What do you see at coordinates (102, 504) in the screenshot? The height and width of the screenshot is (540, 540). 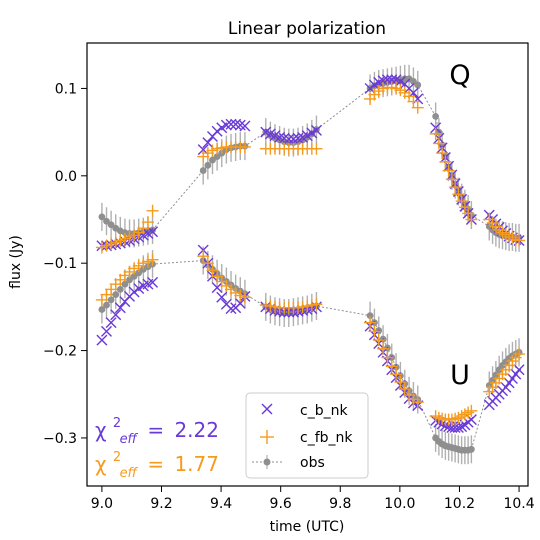 I see `x-tick-label: 9.0` at bounding box center [102, 504].